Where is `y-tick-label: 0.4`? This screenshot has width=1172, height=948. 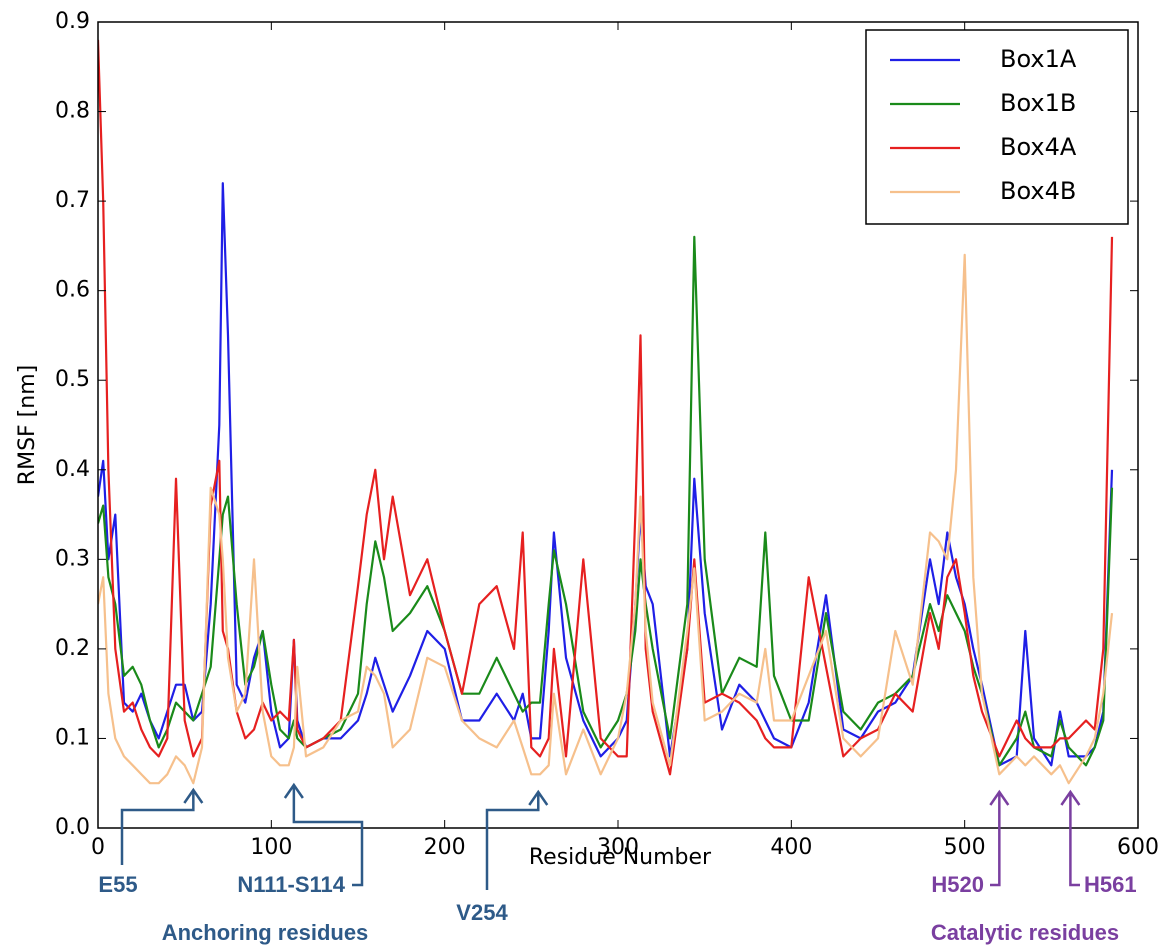 y-tick-label: 0.4 is located at coordinates (72, 469).